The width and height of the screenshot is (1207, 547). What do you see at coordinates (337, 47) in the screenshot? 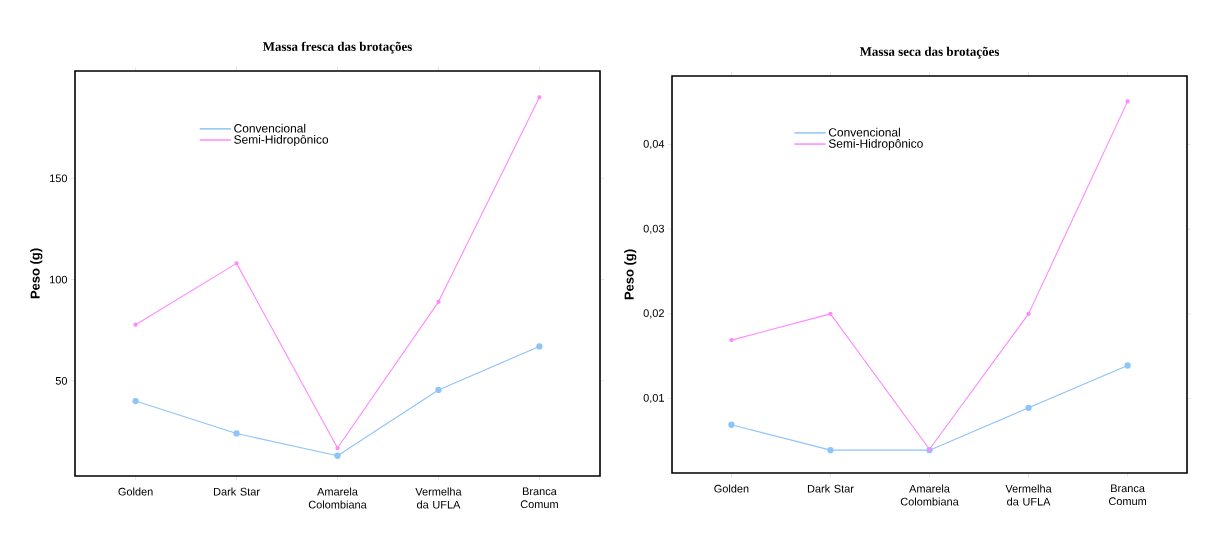
I see `chart-title: Massa fresca das brotações` at bounding box center [337, 47].